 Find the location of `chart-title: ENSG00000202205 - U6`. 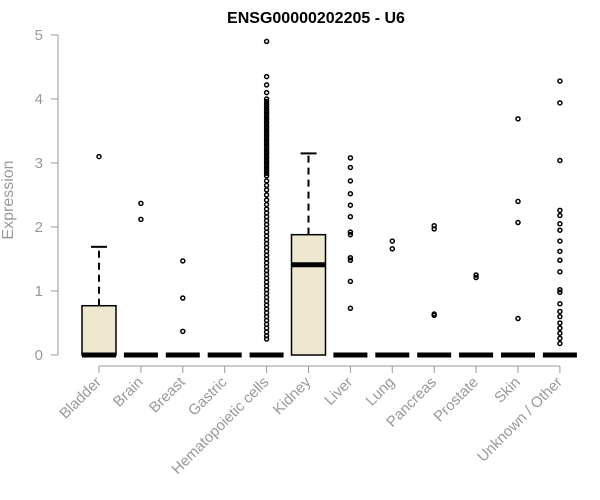

chart-title: ENSG00000202205 - U6 is located at coordinates (316, 18).